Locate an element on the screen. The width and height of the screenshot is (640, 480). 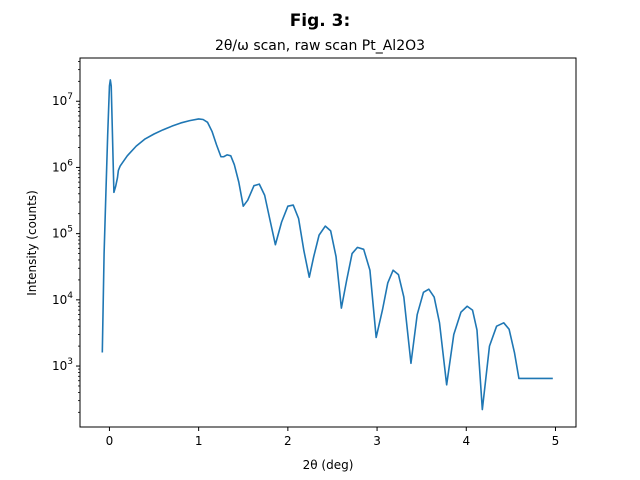
figure-suptitle: Fig. 3: is located at coordinates (320, 21).